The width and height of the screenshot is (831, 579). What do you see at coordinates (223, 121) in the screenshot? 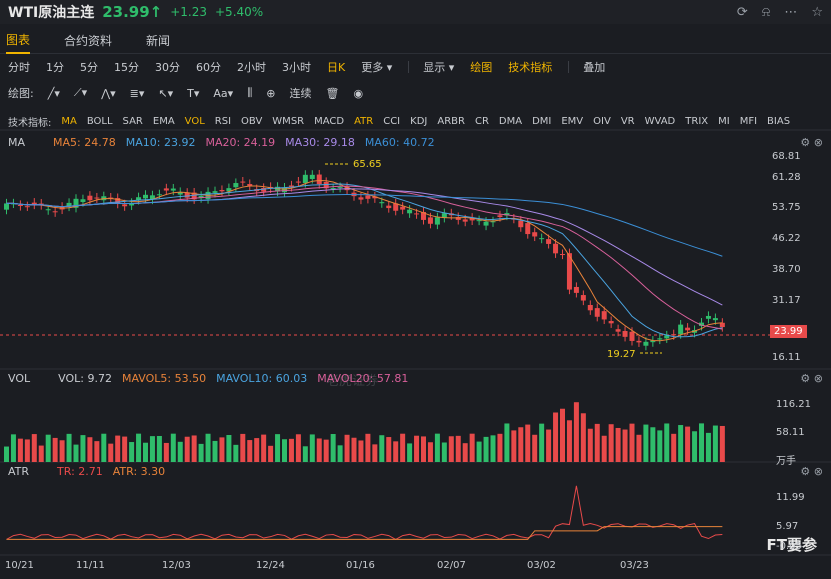
I see `indicator-rsi: RSI` at bounding box center [223, 121].